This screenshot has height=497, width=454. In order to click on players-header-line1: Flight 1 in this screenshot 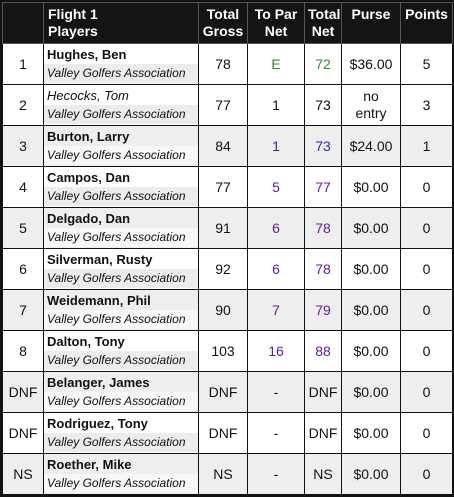, I will do `click(73, 14)`.